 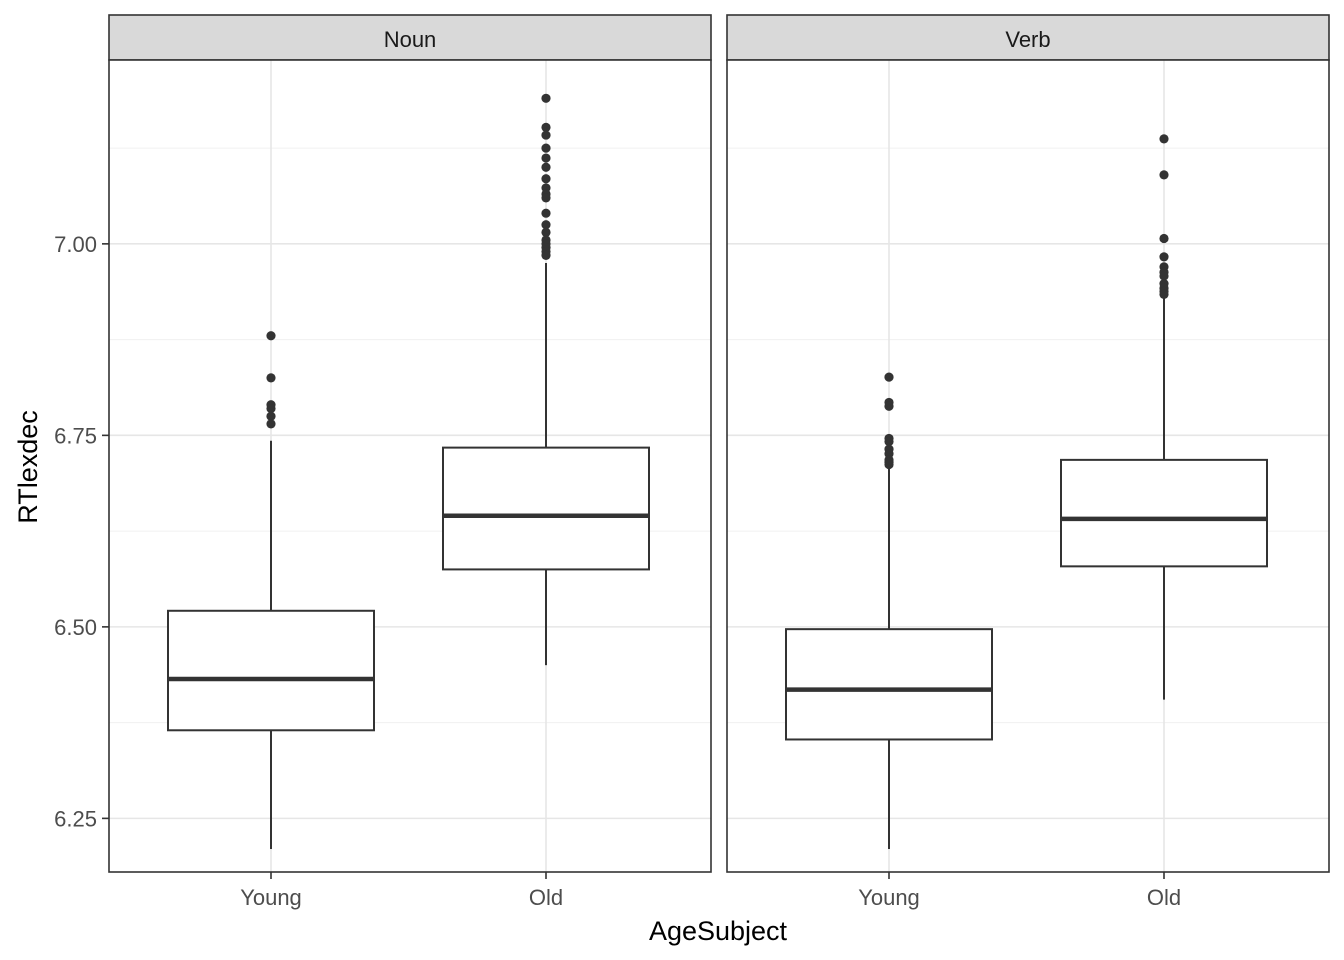 I want to click on y-tick-label: 6.75, so click(x=75, y=435).